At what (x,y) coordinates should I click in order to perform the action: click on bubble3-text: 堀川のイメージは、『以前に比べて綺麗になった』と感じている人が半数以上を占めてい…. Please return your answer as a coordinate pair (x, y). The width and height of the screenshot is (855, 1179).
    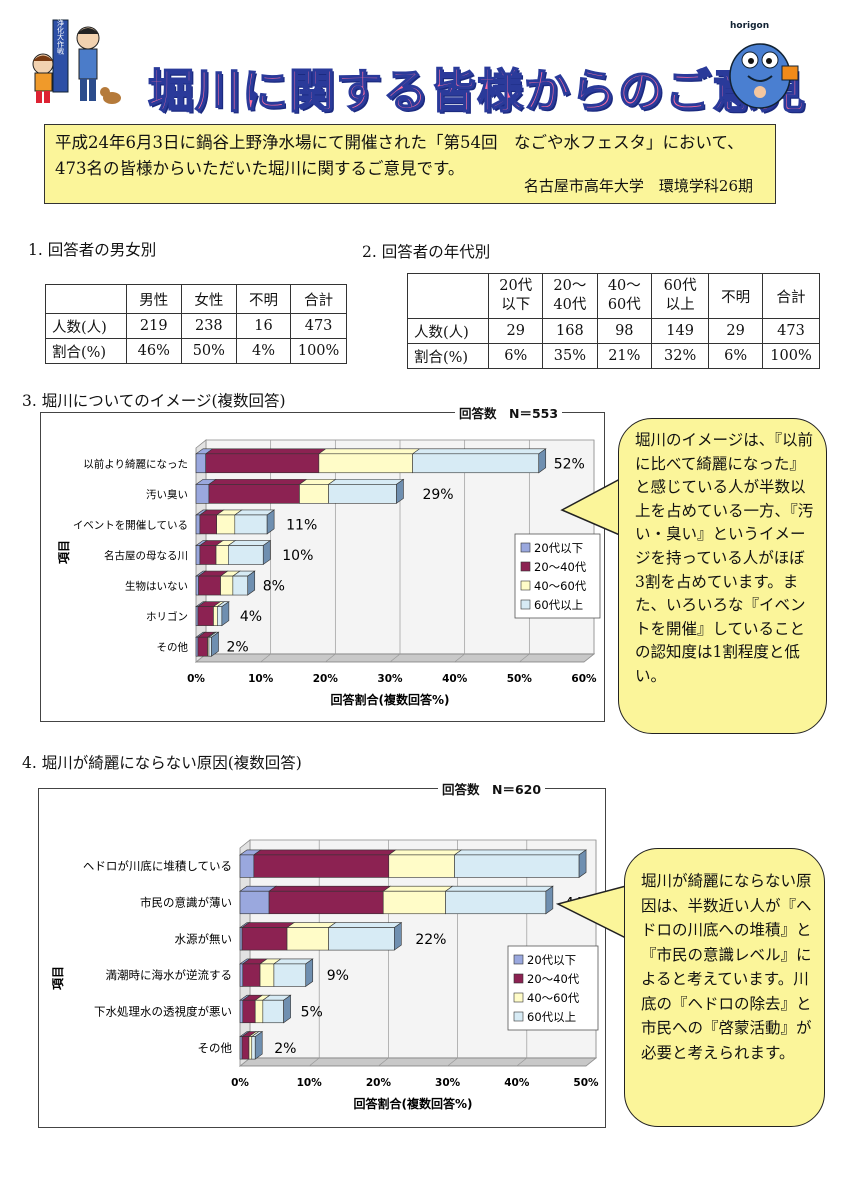
    Looking at the image, I should click on (724, 558).